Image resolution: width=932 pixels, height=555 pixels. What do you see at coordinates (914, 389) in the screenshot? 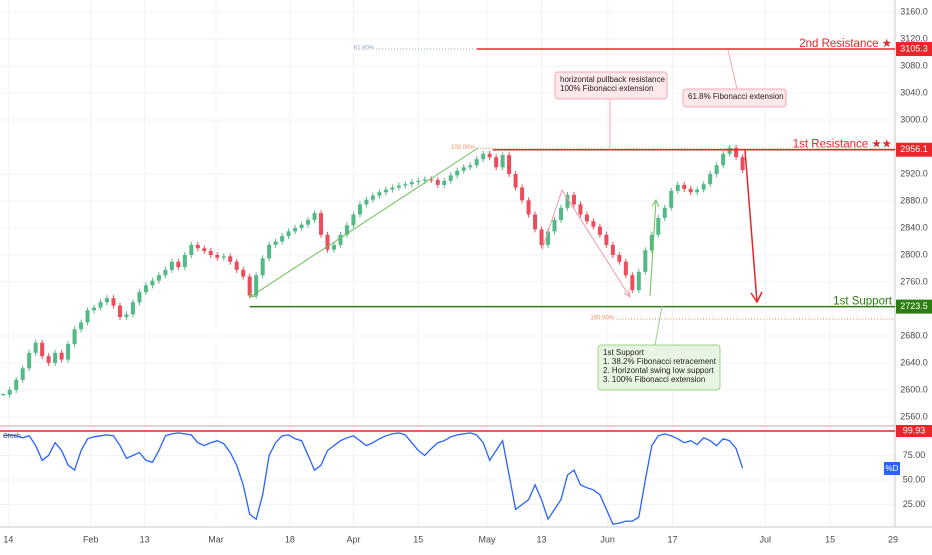
I see `y-tick-label: 2600.0` at bounding box center [914, 389].